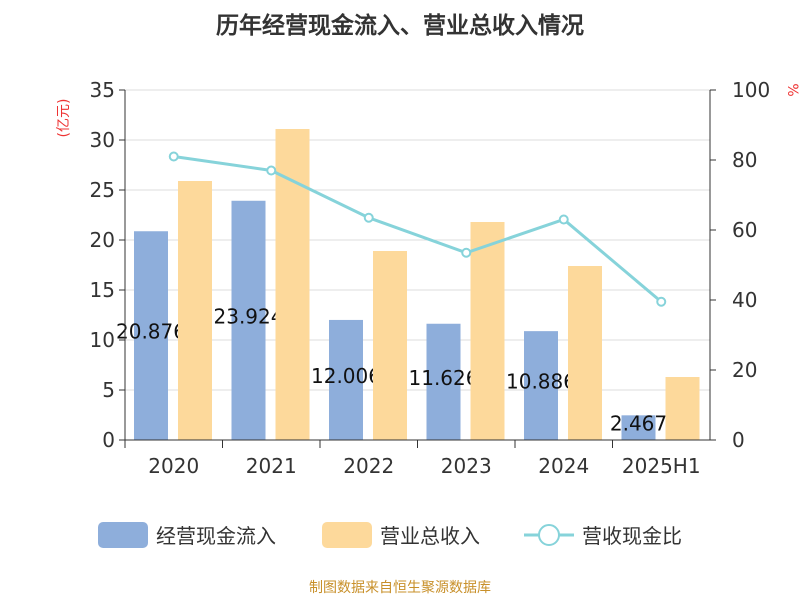 Image resolution: width=800 pixels, height=600 pixels. What do you see at coordinates (216, 536) in the screenshot?
I see `legend-label: 经营现金流入` at bounding box center [216, 536].